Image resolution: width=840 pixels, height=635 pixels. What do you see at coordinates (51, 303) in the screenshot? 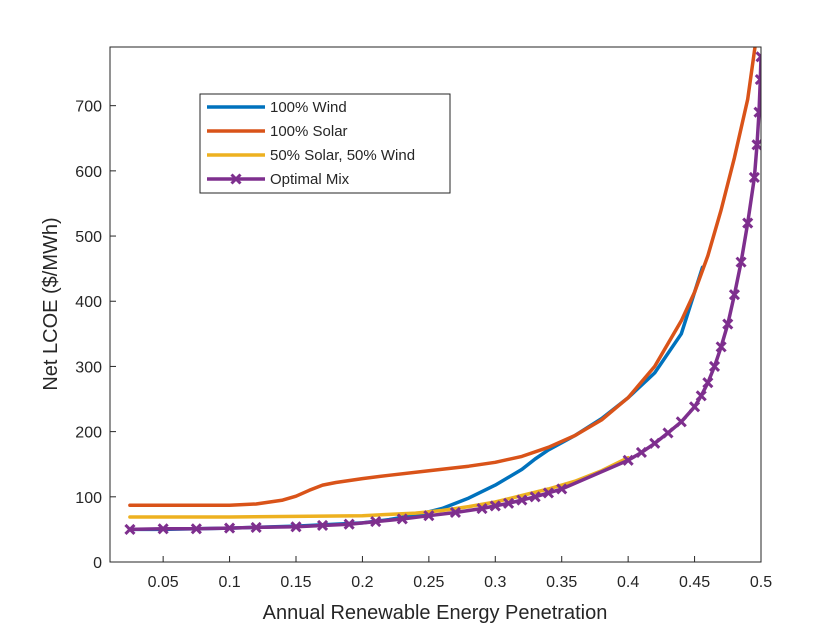
I see `y-axis-label: Net LCOE ($/MWh)` at bounding box center [51, 303].